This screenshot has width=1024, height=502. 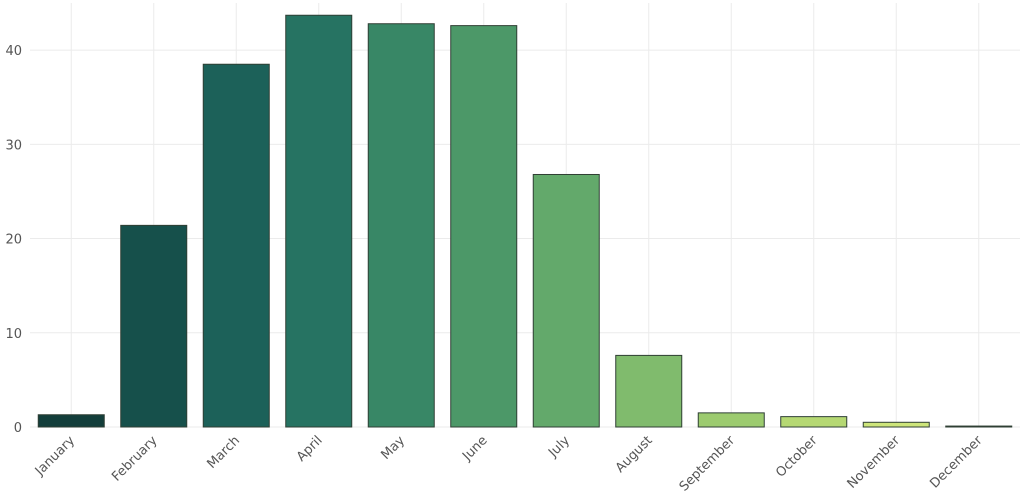 What do you see at coordinates (310, 449) in the screenshot?
I see `x-tick-label-april: April` at bounding box center [310, 449].